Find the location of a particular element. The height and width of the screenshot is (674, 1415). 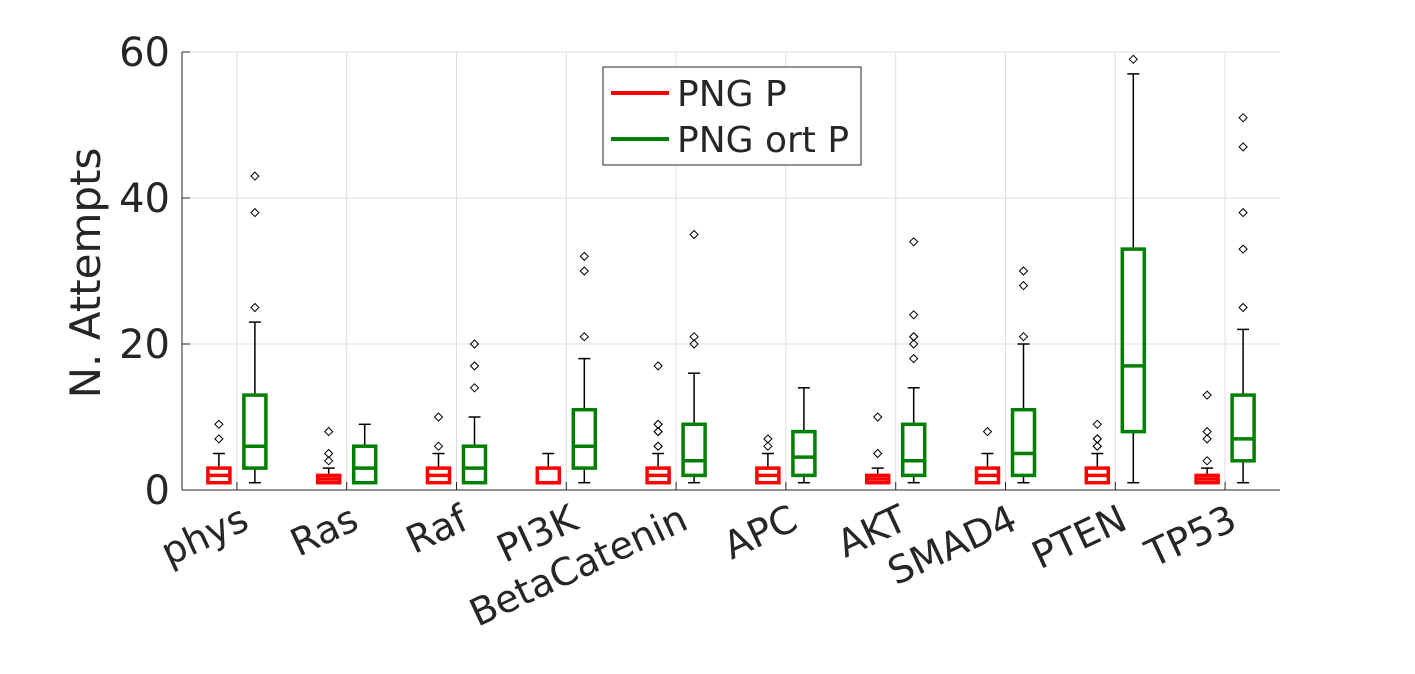

y-tick-label: 0 is located at coordinates (157, 491).